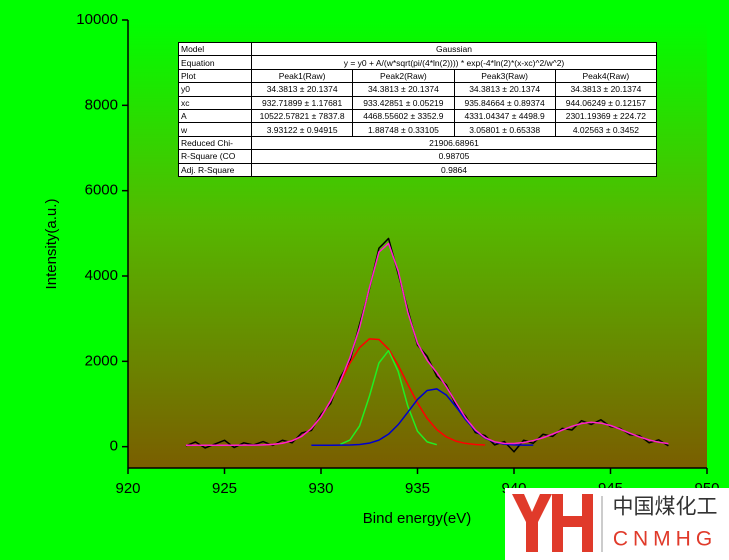  I want to click on table-row: Reduced Chi- 21906.68961, so click(417, 143).